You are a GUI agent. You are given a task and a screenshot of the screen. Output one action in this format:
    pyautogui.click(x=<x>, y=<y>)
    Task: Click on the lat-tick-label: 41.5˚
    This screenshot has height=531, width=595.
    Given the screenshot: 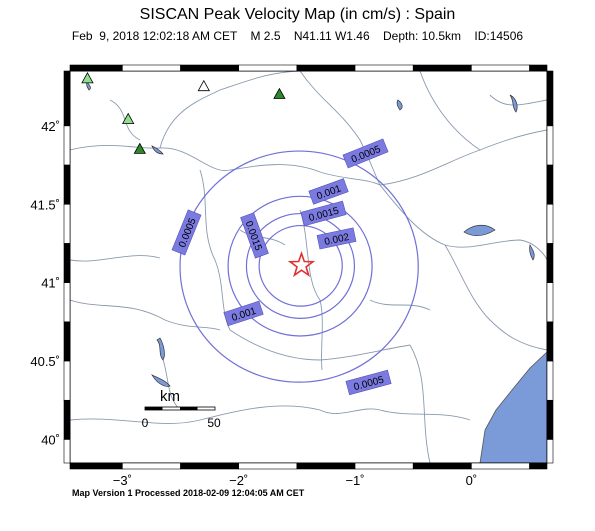 What is the action you would take?
    pyautogui.click(x=45, y=204)
    